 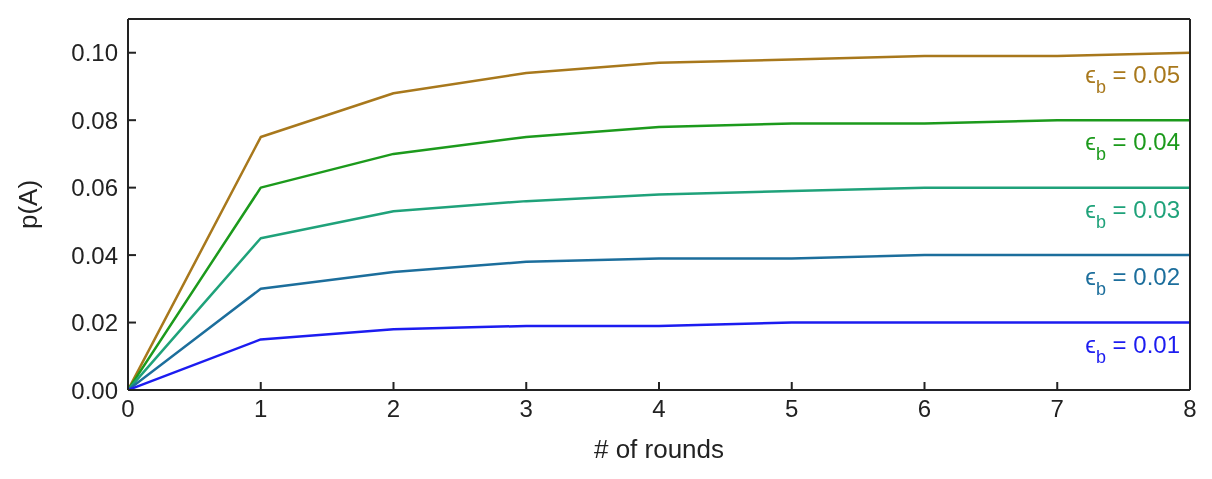 I want to click on y-axis-title: p(A), so click(x=28, y=204).